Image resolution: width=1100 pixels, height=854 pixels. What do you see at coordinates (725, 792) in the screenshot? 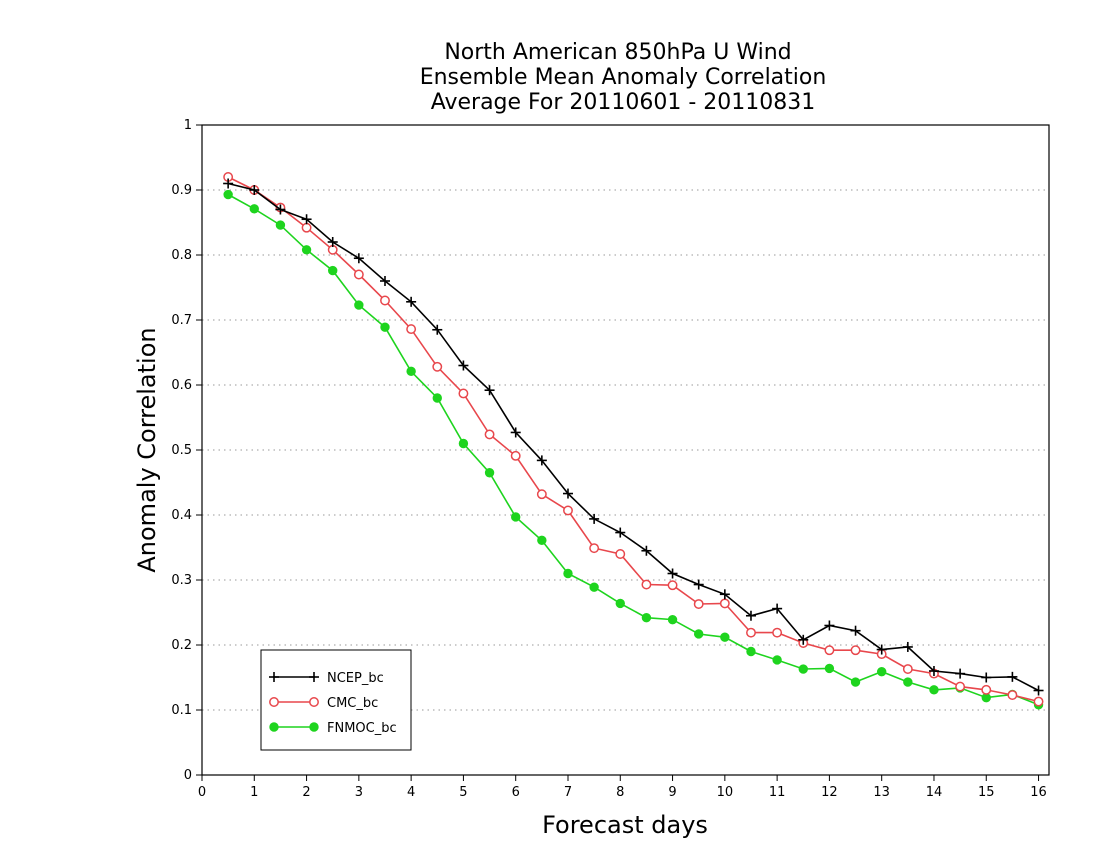
I see `x-tick-label: 10` at bounding box center [725, 792].